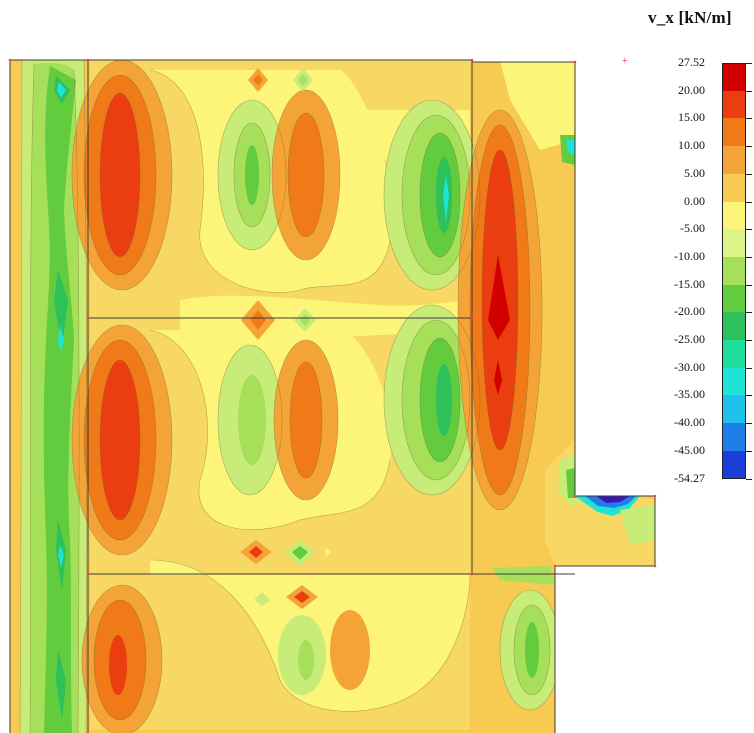 The image size is (754, 733). Describe the element at coordinates (118, 665) in the screenshot. I see `field-col1-bot-l3` at that location.